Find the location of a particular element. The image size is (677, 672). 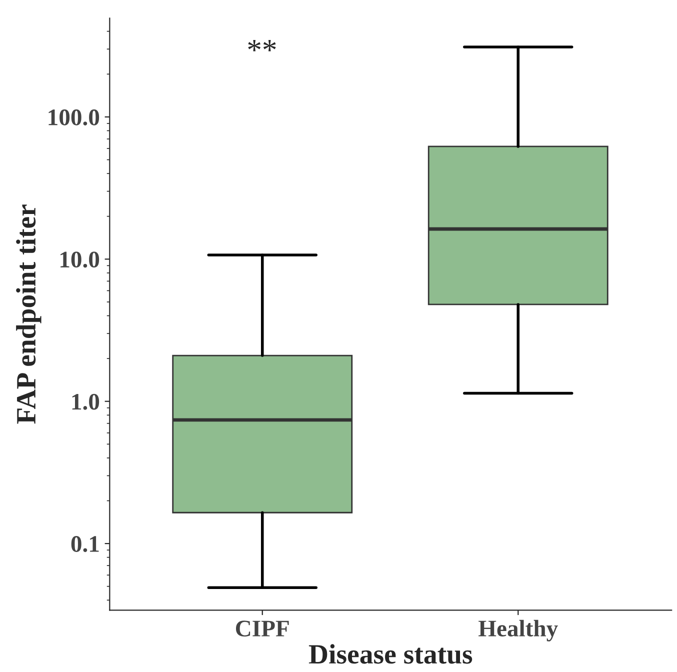

x-axis-title: Disease status is located at coordinates (390, 654).